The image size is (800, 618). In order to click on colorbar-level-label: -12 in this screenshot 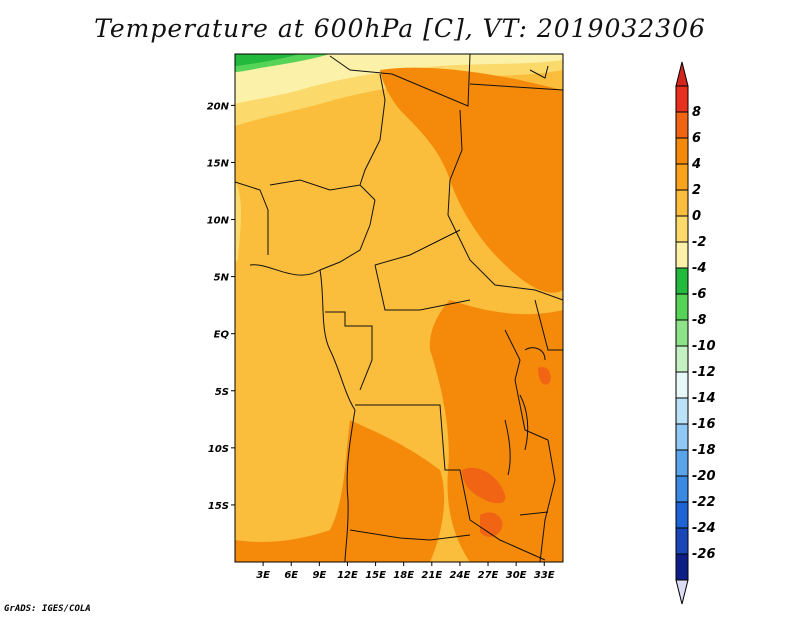, I will do `click(704, 372)`.